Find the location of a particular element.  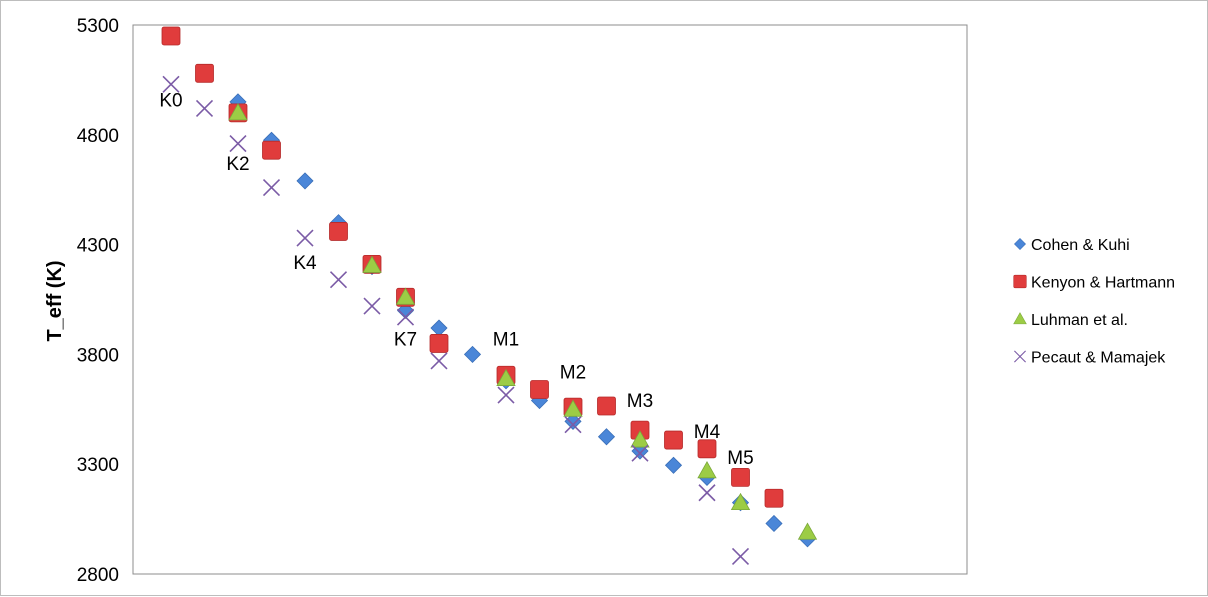

legend-label: Luhman et al. is located at coordinates (1079, 320).